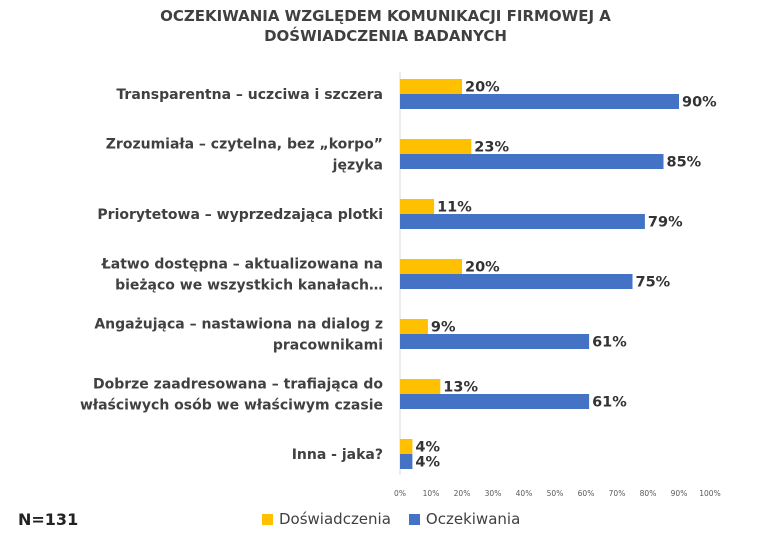 The width and height of the screenshot is (771, 553). What do you see at coordinates (684, 163) in the screenshot?
I see `data-label-oczekiwania-1: 85%` at bounding box center [684, 163].